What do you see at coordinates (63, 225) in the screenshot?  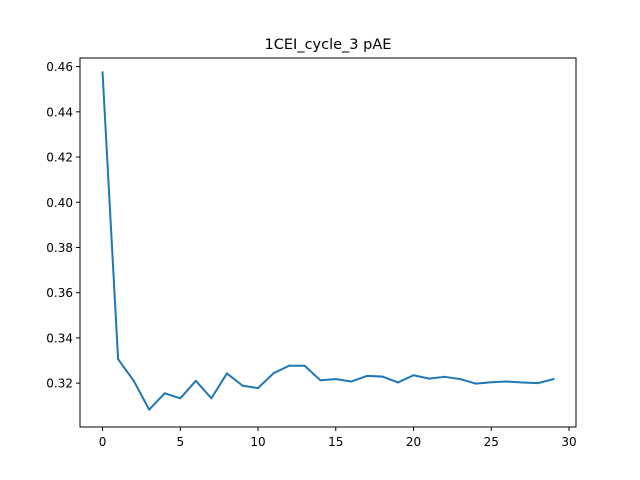 I see `y-axis: 0.32 0.34 0.36 0.38 0.40 0.42 0.44 0.46` at bounding box center [63, 225].